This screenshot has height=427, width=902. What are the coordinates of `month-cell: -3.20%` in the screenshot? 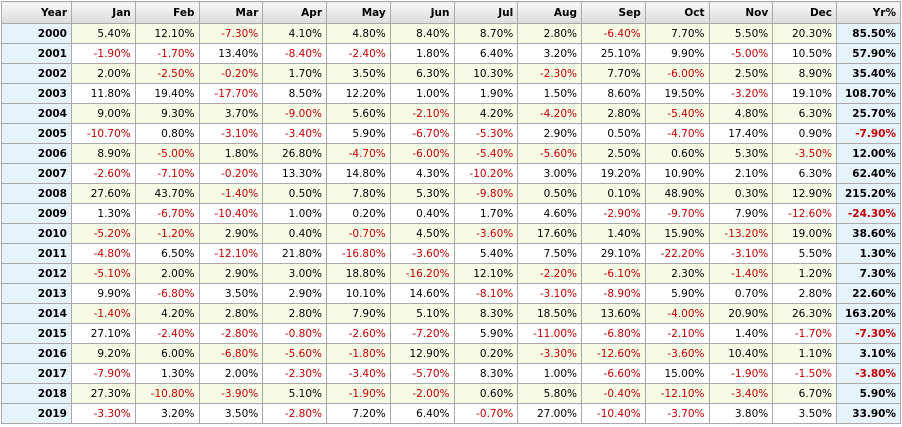 It's located at (741, 93).